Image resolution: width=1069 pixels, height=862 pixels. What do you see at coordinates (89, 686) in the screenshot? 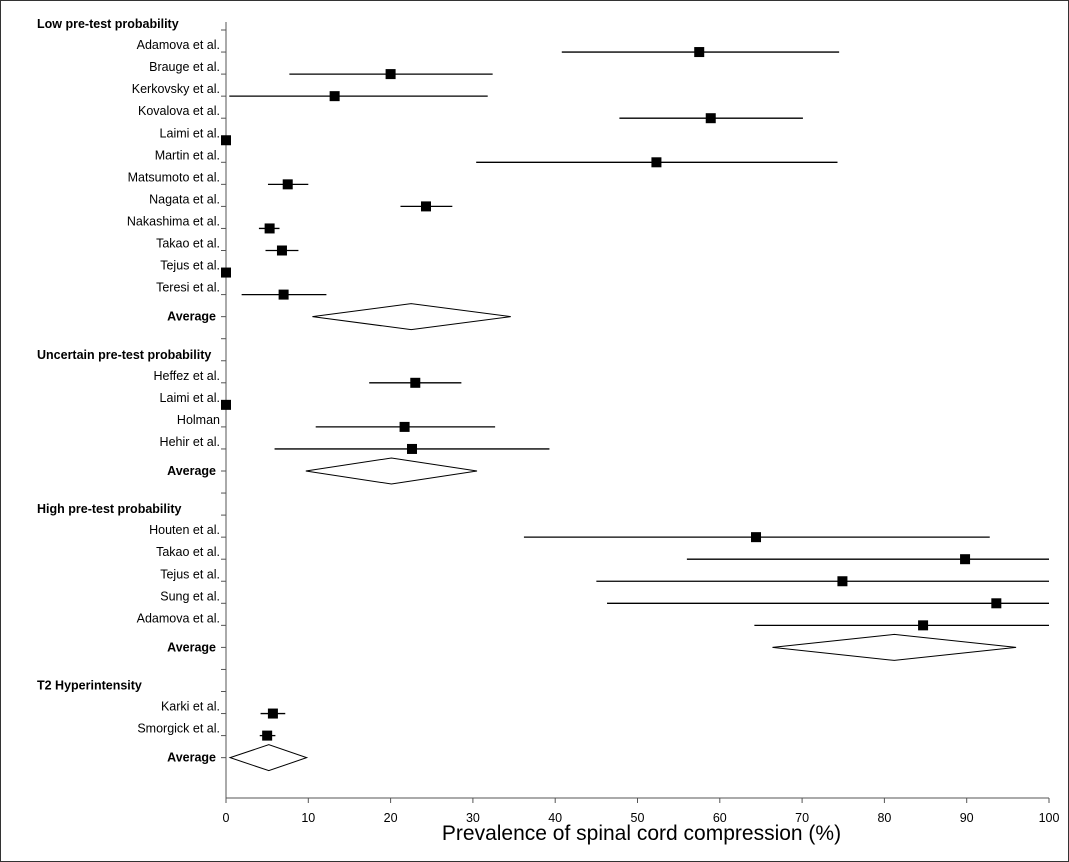
I see `group-label: T2 Hyperintensity` at bounding box center [89, 686].